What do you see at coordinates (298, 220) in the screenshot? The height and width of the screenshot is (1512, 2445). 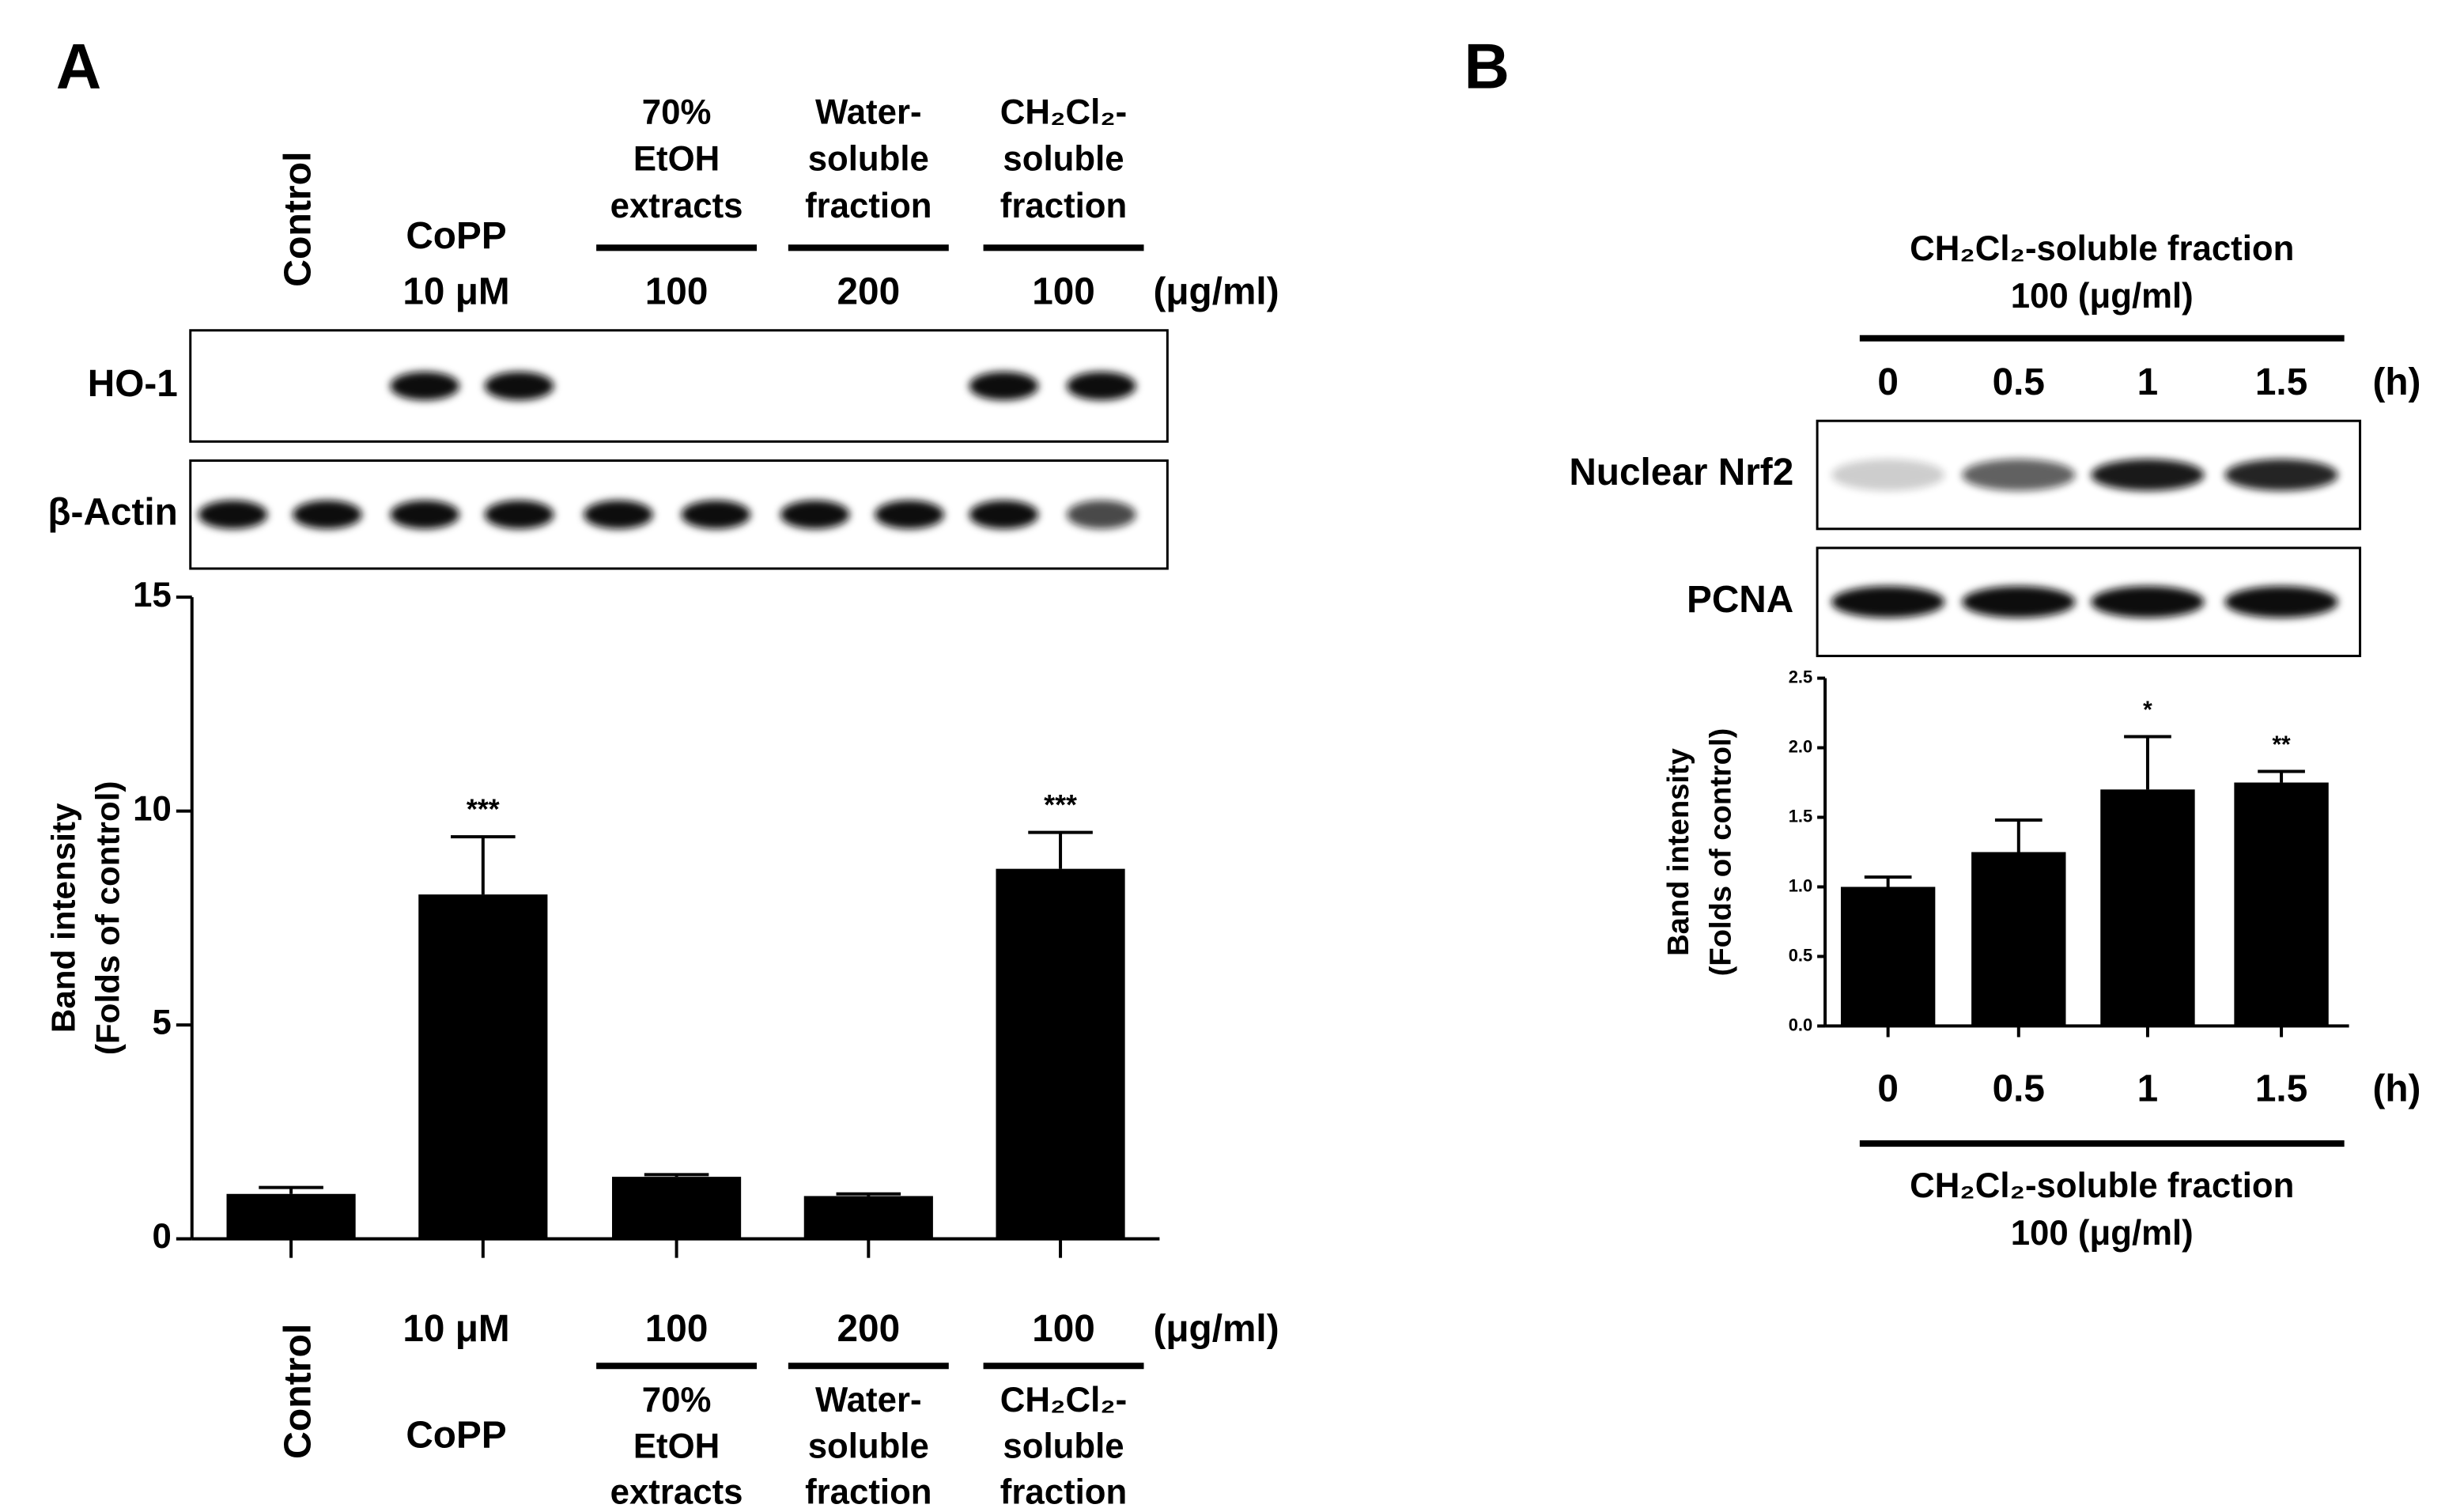 I see `lane-header: Control` at bounding box center [298, 220].